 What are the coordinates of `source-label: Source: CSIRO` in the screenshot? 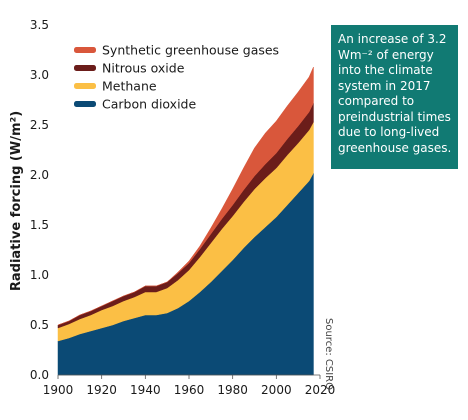 It's located at (328, 354).